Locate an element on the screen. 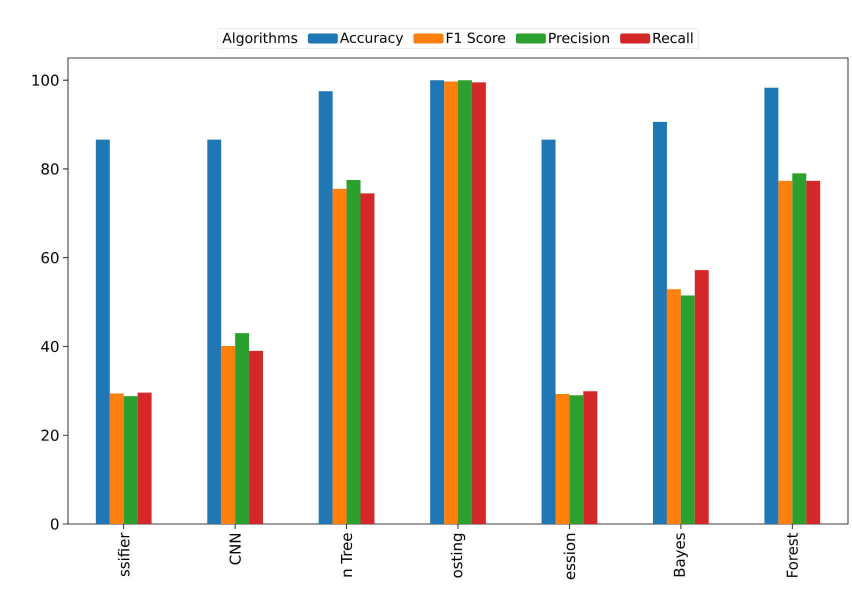  y-tick-label: 80 is located at coordinates (49, 169).